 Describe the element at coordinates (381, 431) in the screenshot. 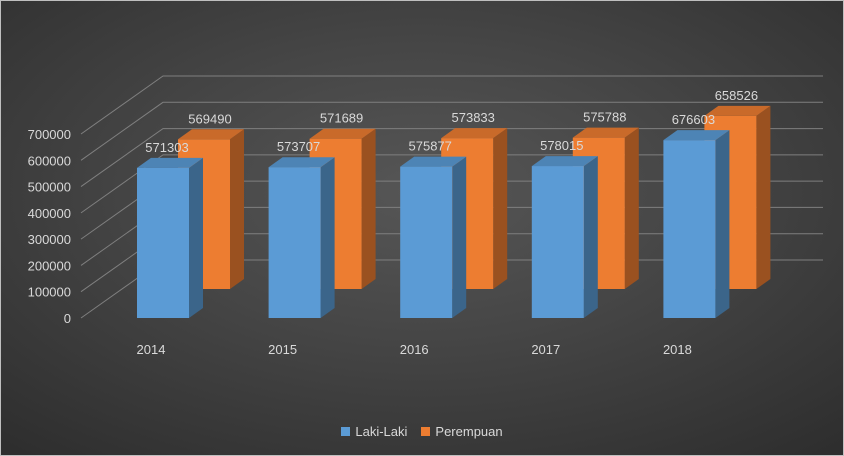

I see `legend-label-laki-laki: Laki-Laki` at that location.